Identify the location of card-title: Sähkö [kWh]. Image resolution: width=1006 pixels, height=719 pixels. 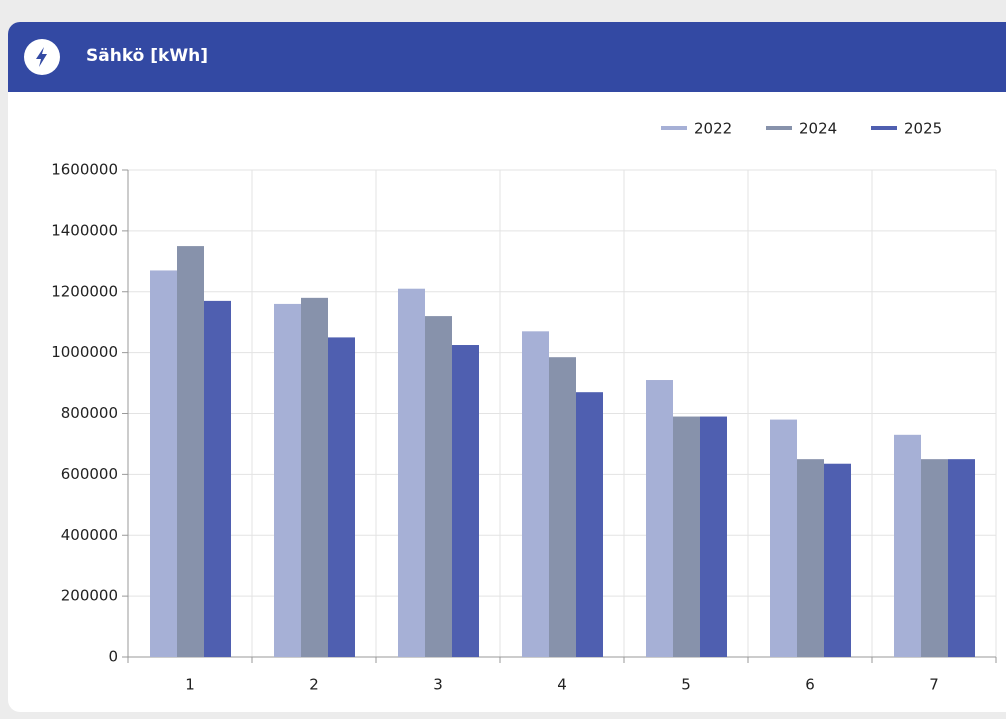
(147, 56).